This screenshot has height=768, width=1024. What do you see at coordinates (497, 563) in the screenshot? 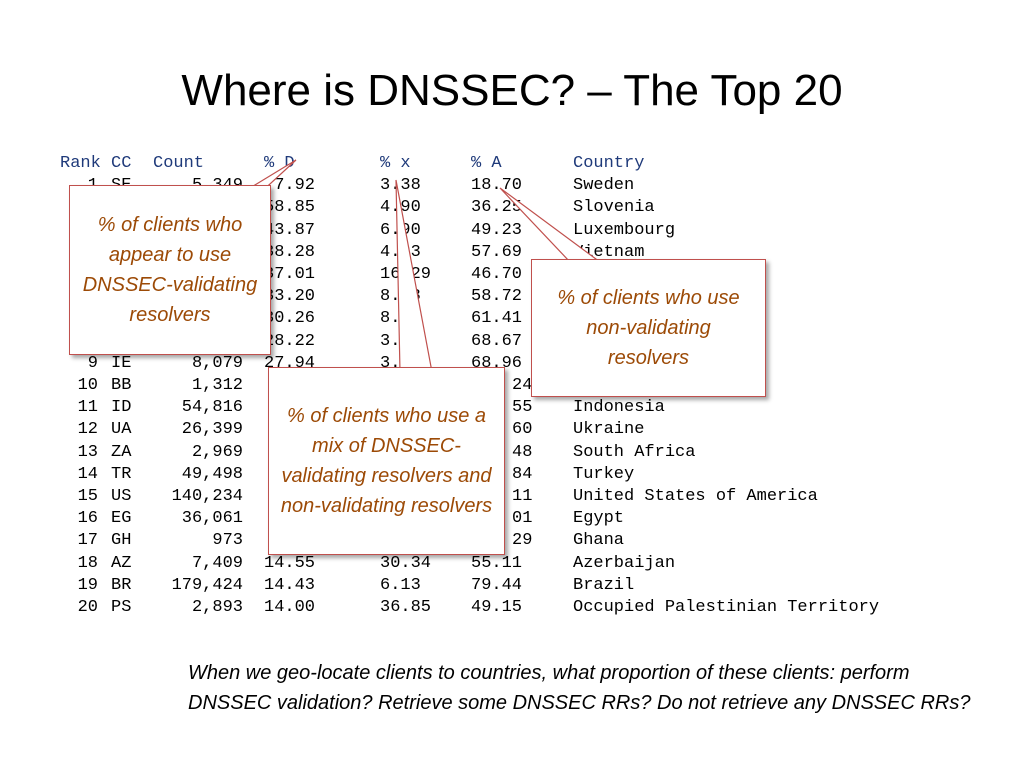
I see `table-cell: 55.11` at bounding box center [497, 563].